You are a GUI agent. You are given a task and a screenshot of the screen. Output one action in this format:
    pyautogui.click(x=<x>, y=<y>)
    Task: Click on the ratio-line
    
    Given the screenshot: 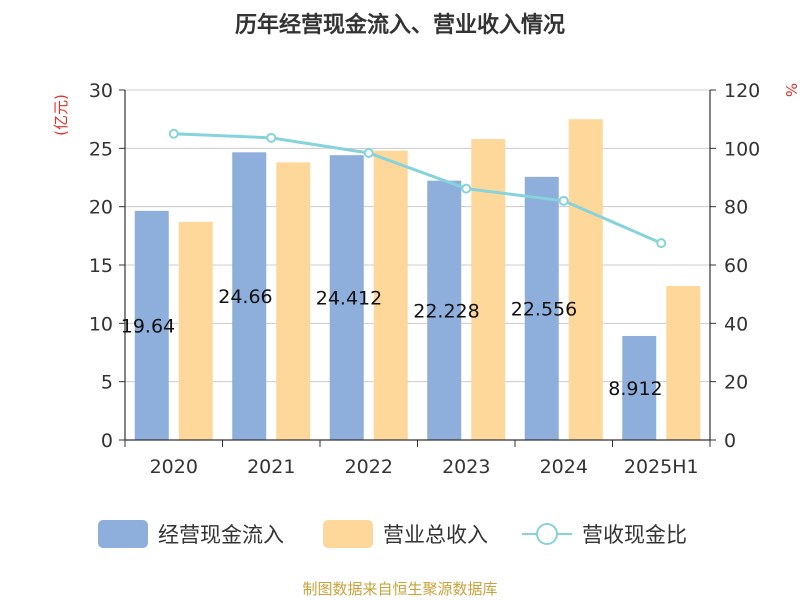 What is the action you would take?
    pyautogui.click(x=417, y=188)
    